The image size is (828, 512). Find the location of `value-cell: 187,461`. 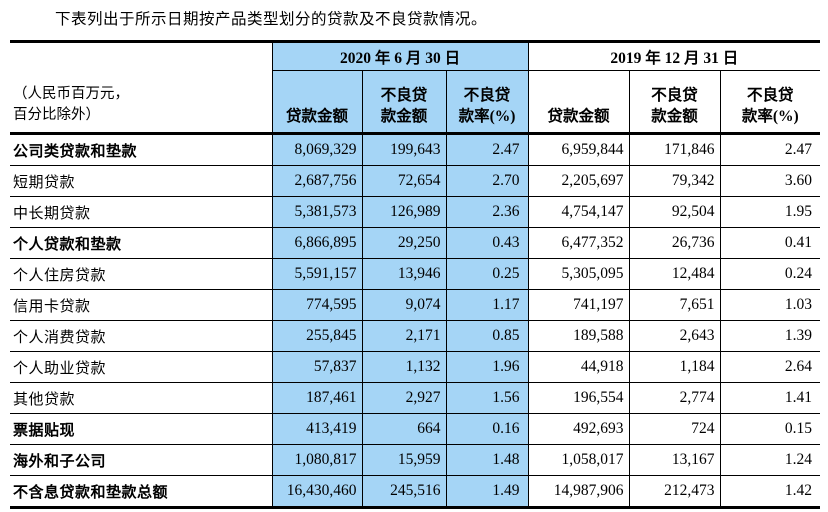

value-cell: 187,461 is located at coordinates (316, 398).